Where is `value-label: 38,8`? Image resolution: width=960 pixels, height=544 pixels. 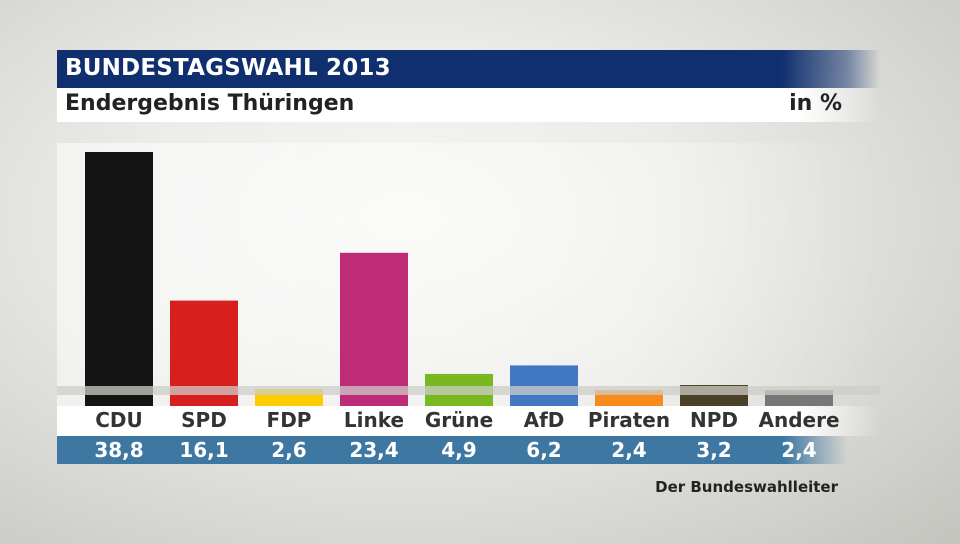 value-label: 38,8 is located at coordinates (119, 450).